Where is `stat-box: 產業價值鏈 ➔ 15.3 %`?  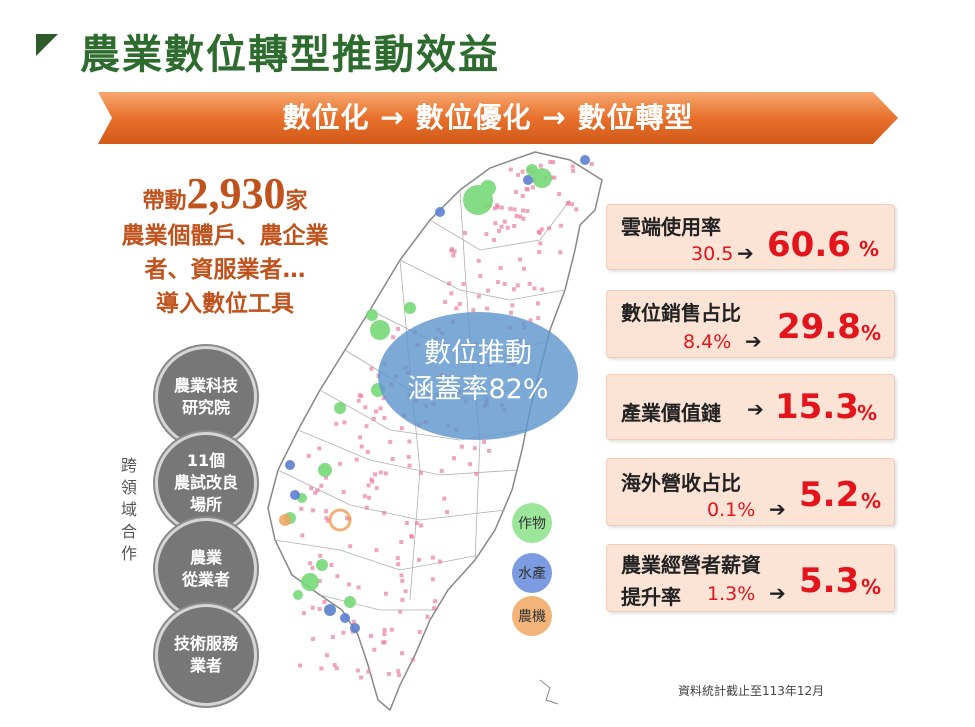
stat-box: 產業價值鏈 ➔ 15.3 % is located at coordinates (750, 407).